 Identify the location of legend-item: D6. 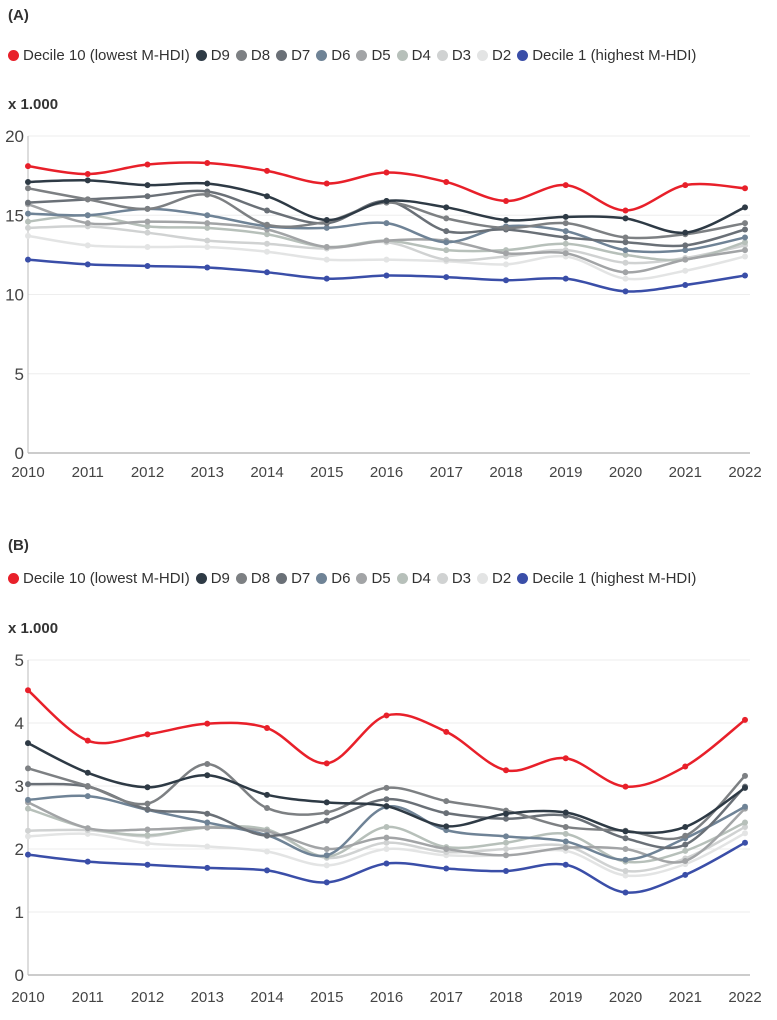
(333, 55).